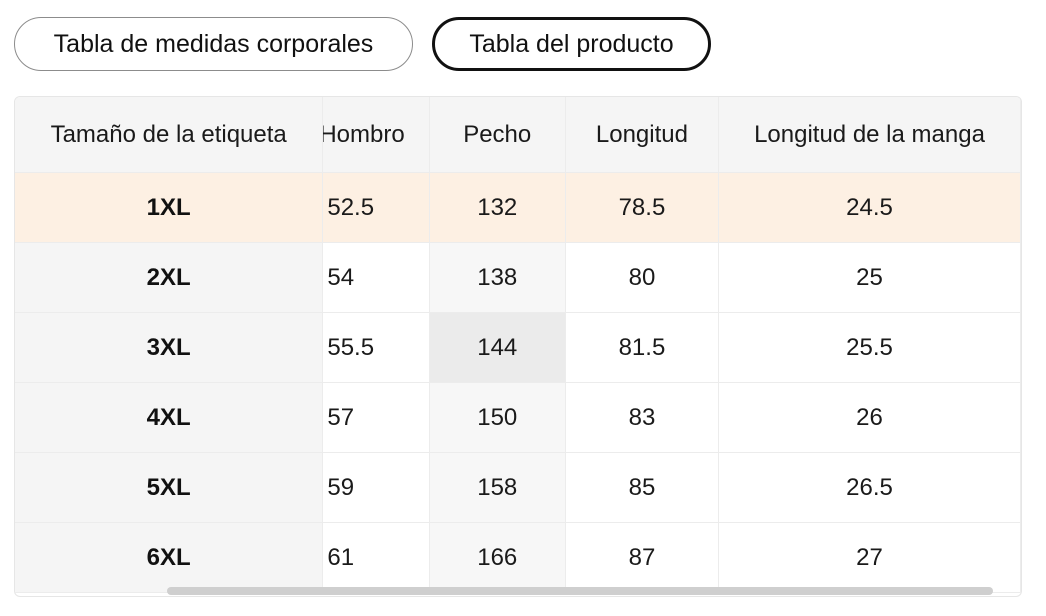 This screenshot has height=616, width=1046. Describe the element at coordinates (497, 557) in the screenshot. I see `cell-chest: 166` at that location.